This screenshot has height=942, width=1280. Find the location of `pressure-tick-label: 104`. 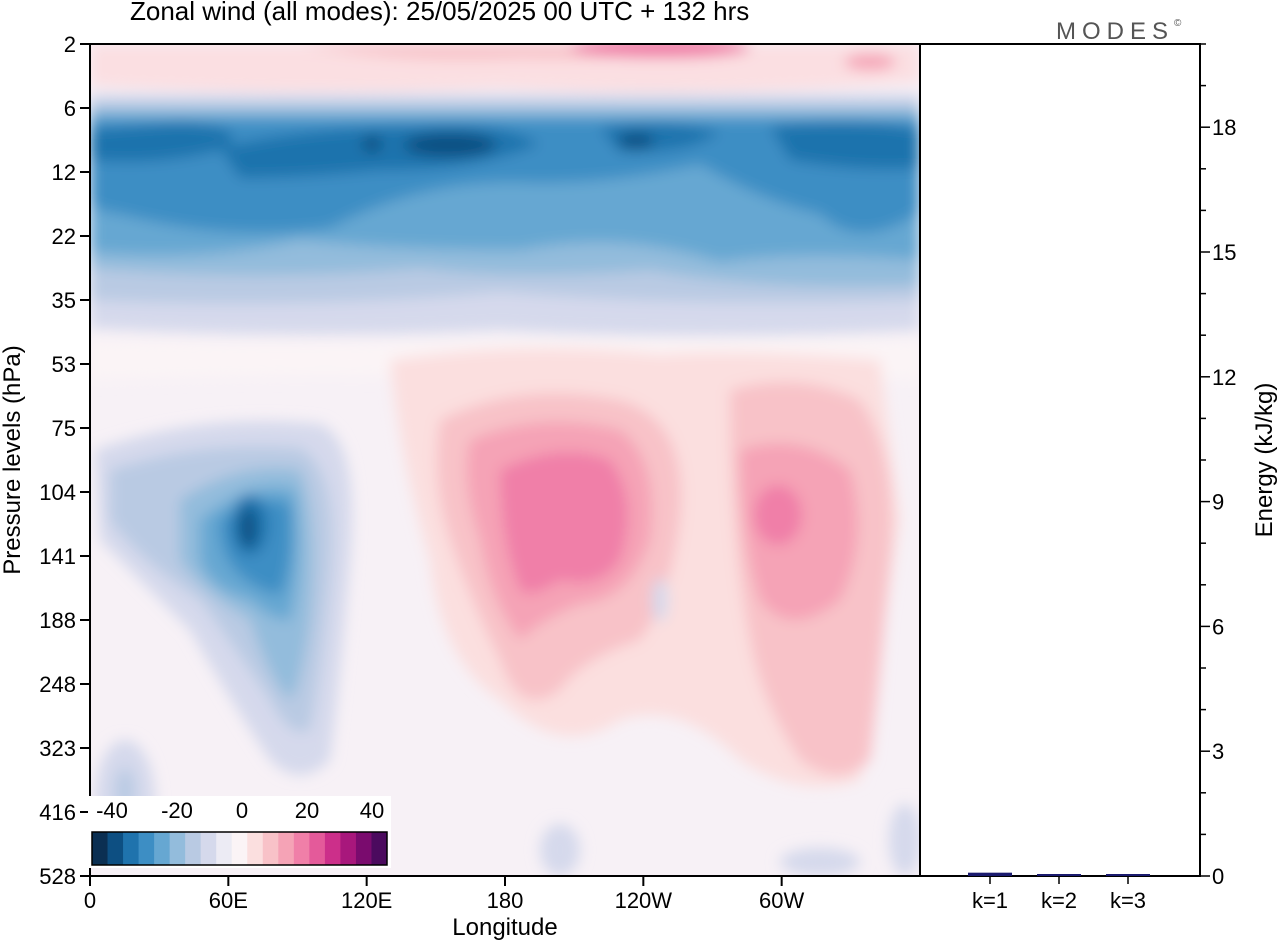

pressure-tick-label: 104 is located at coordinates (57, 492).